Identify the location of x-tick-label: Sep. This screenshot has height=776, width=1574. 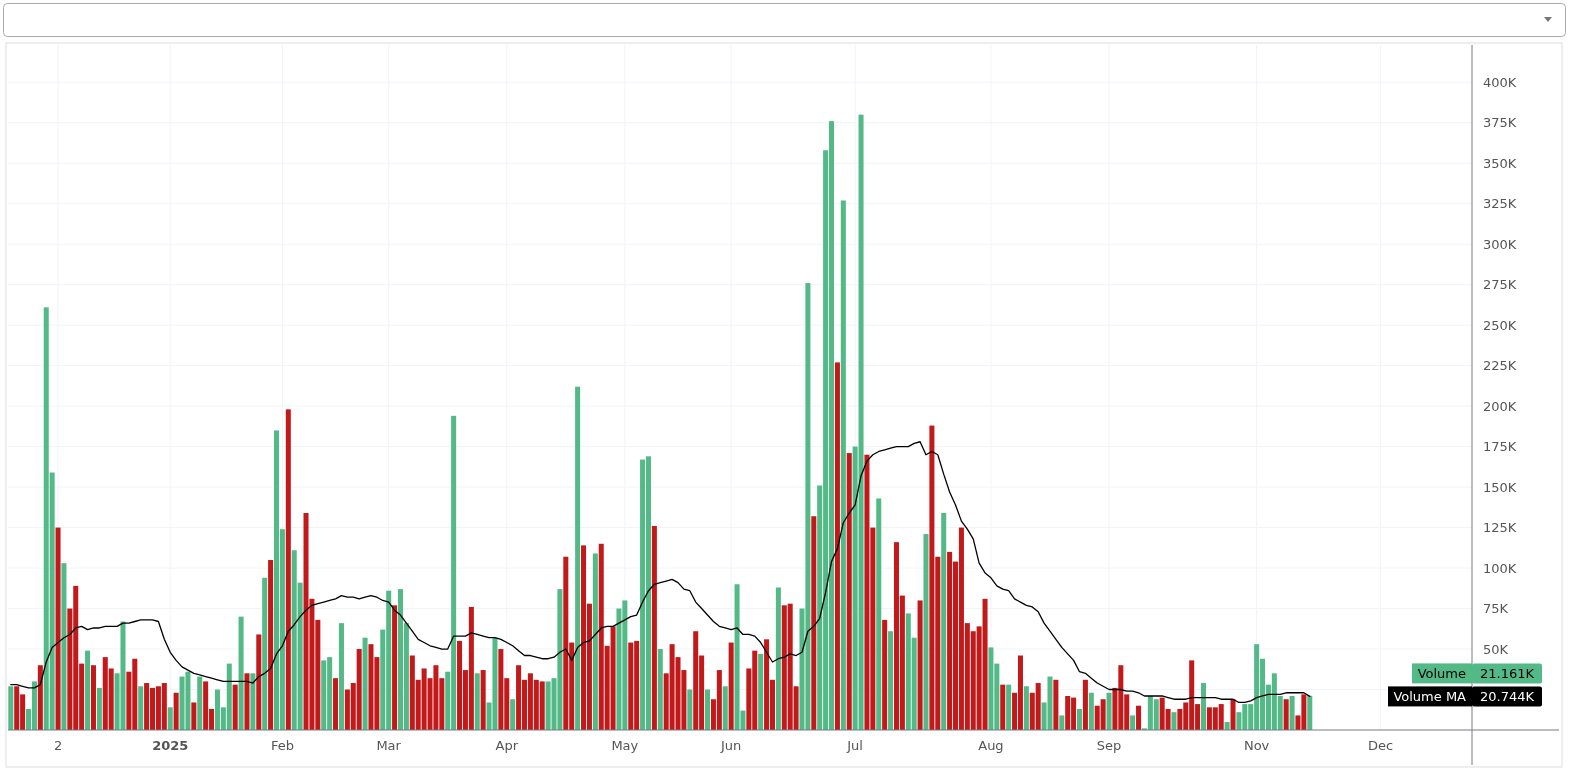
(1109, 745).